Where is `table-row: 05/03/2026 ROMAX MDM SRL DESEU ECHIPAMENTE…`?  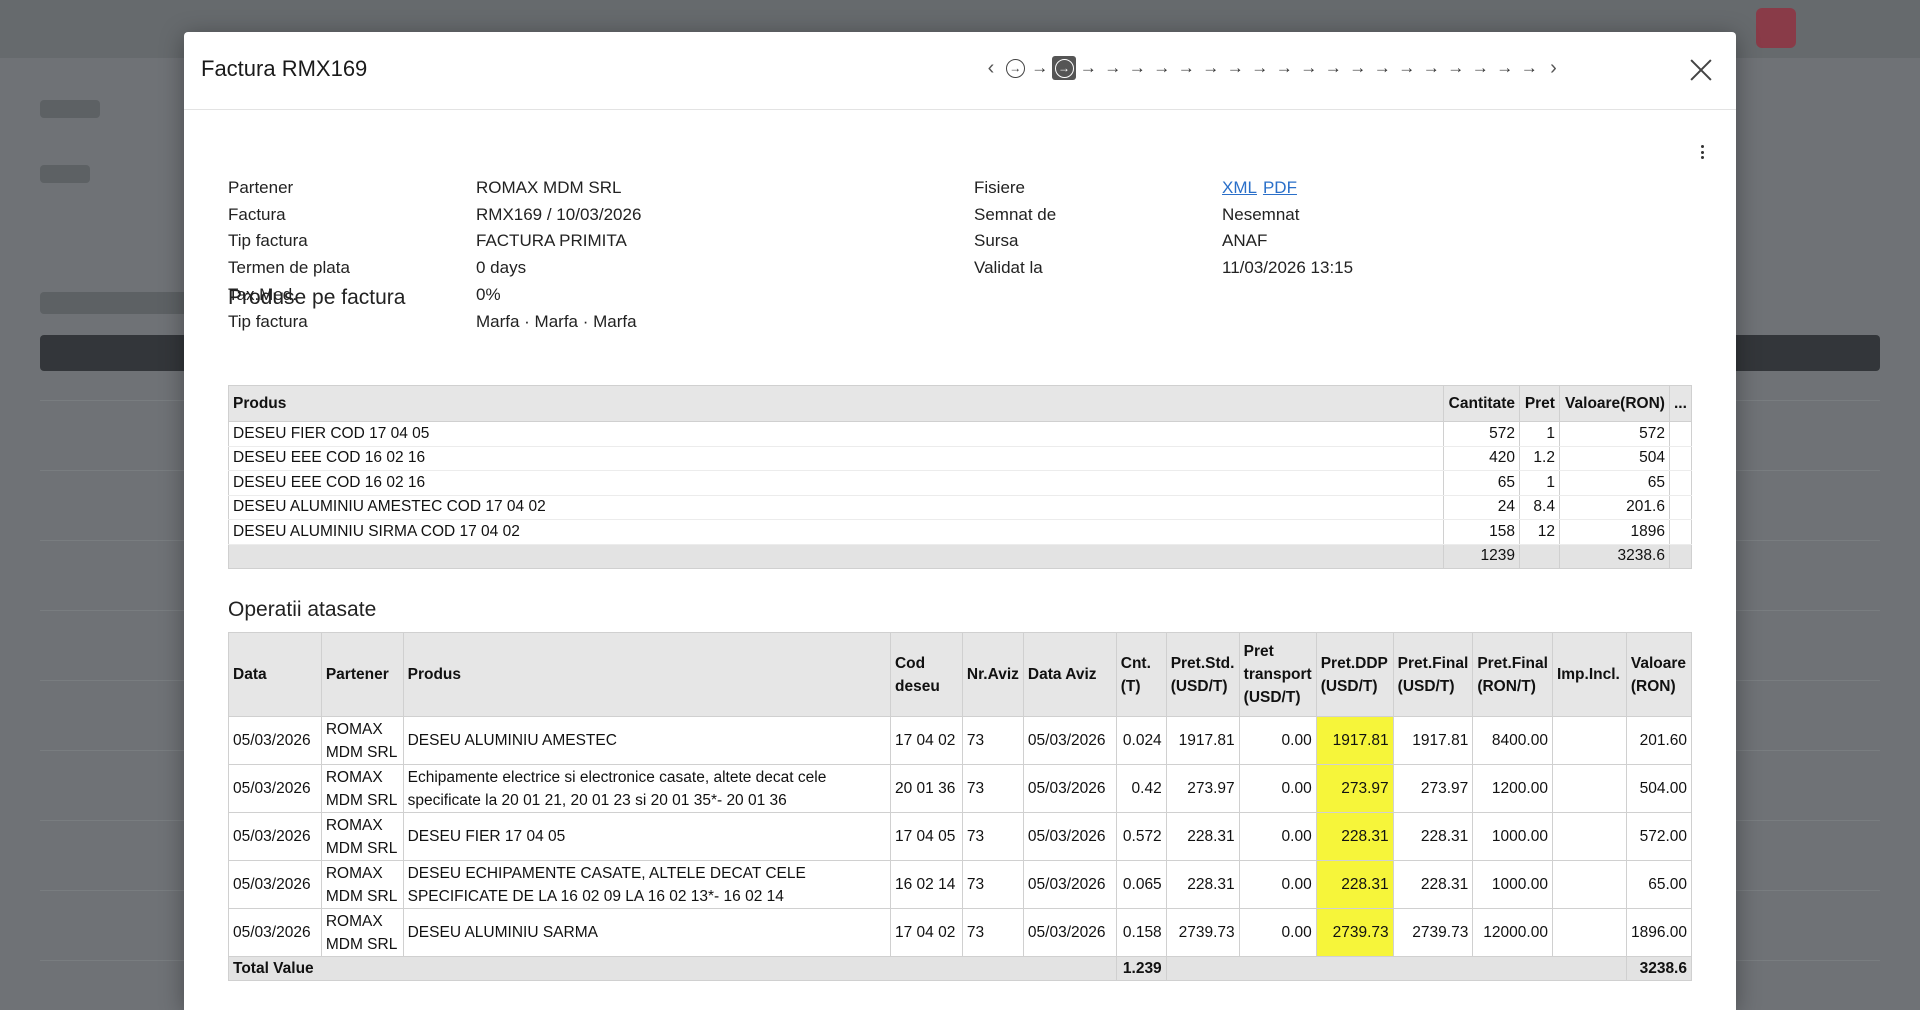
table-row: 05/03/2026 ROMAX MDM SRL DESEU ECHIPAMENTE… is located at coordinates (960, 884).